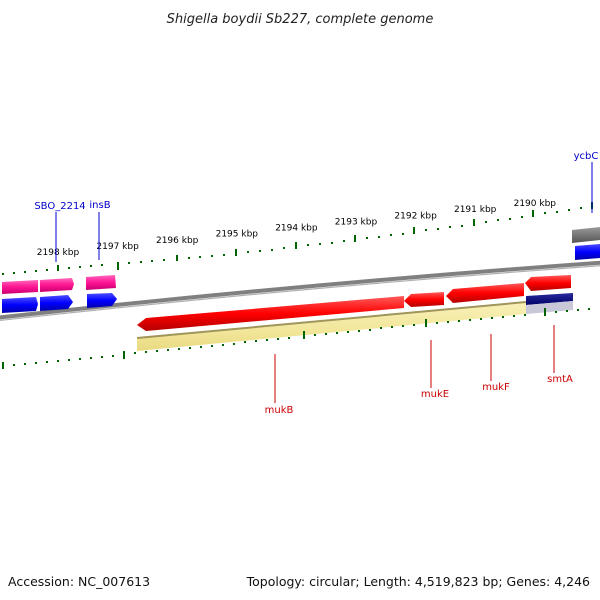 This screenshot has width=600, height=600. I want to click on forward-gene-track, so click(59, 284).